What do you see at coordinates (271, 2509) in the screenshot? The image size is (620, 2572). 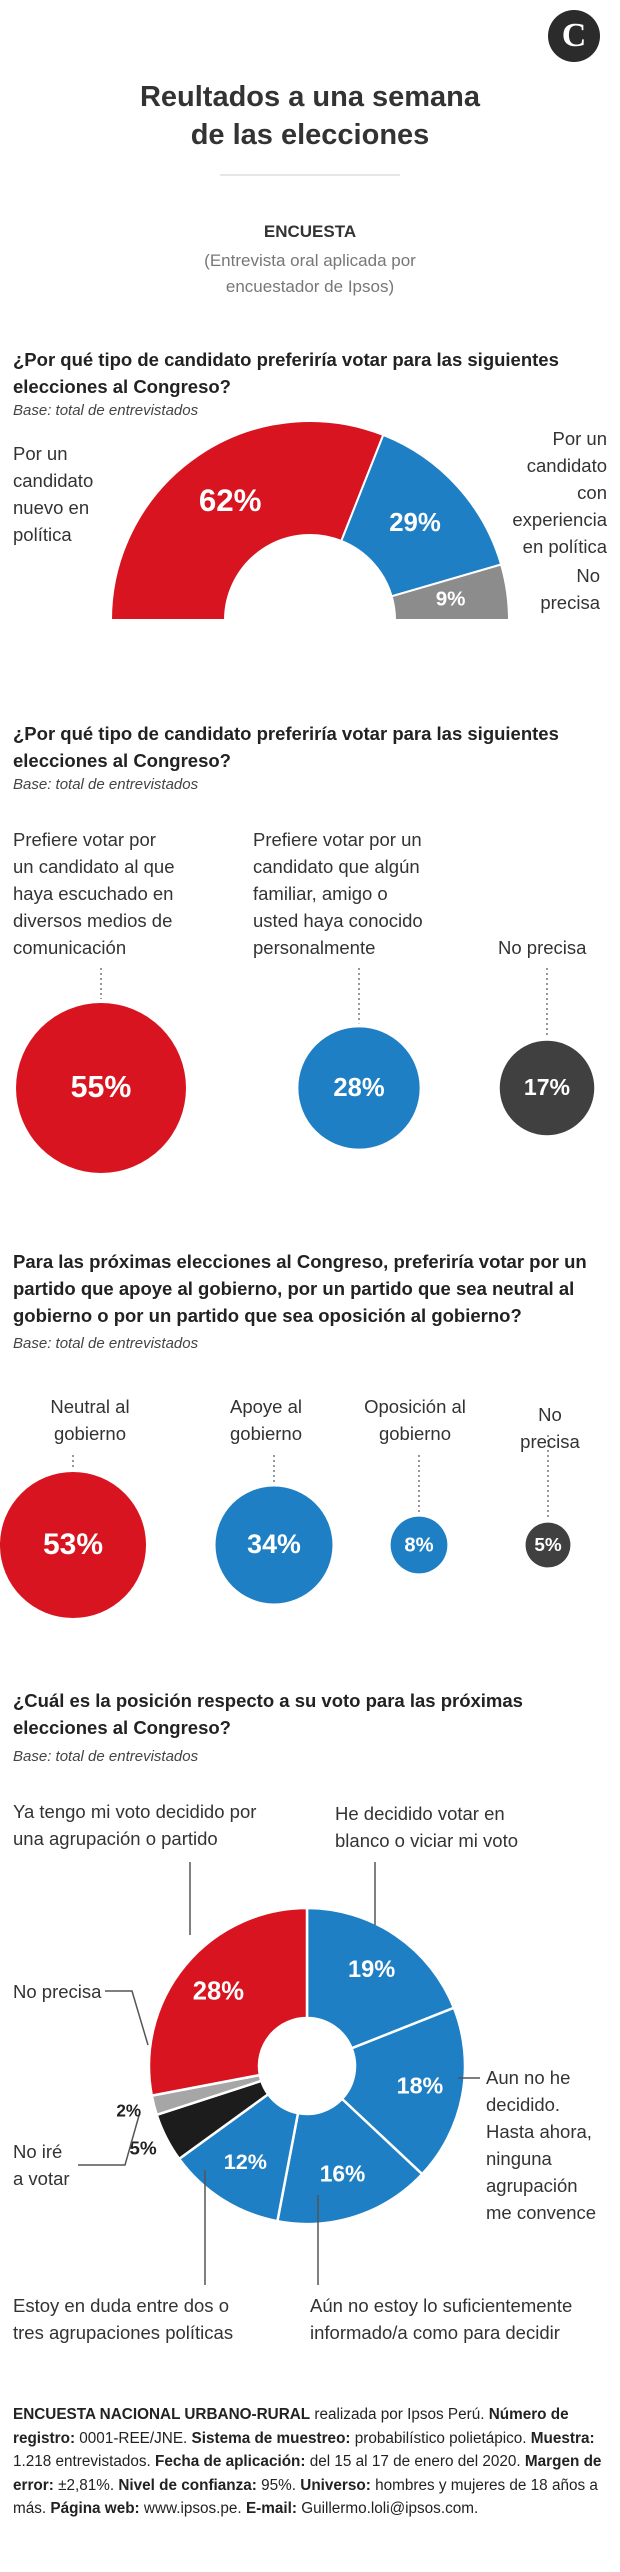 I see `footer-label: E-mail:` at bounding box center [271, 2509].